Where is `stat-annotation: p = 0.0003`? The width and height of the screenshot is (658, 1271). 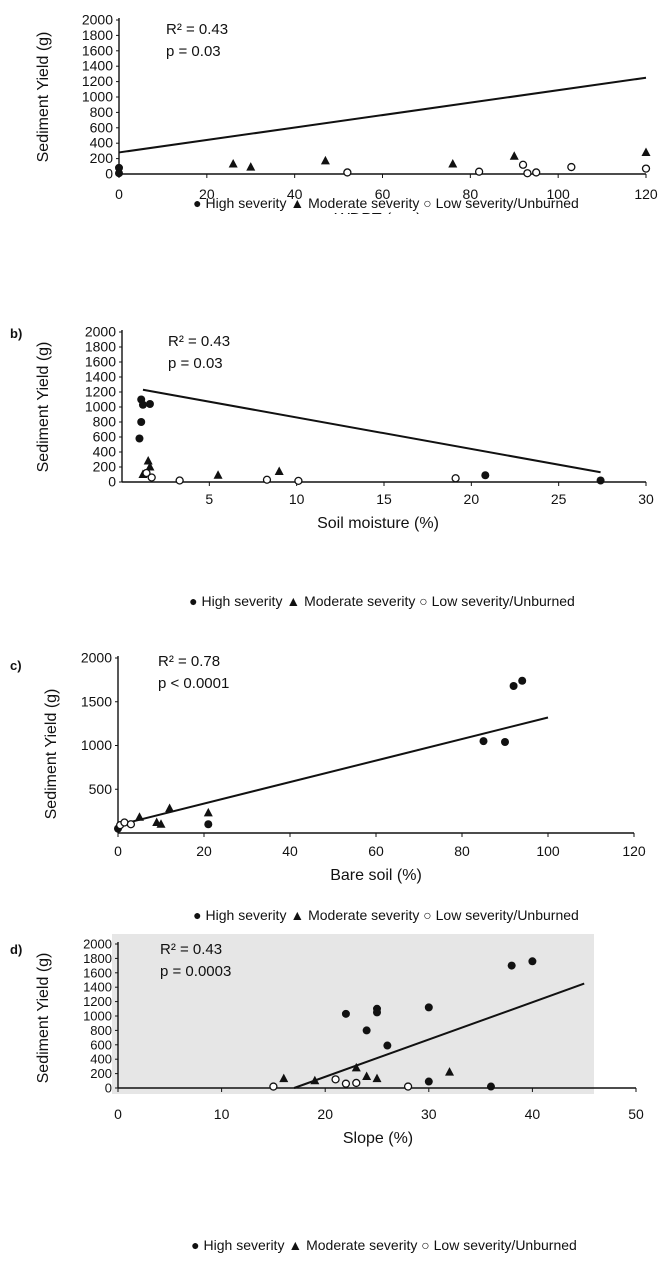
stat-annotation: p = 0.0003 is located at coordinates (195, 971).